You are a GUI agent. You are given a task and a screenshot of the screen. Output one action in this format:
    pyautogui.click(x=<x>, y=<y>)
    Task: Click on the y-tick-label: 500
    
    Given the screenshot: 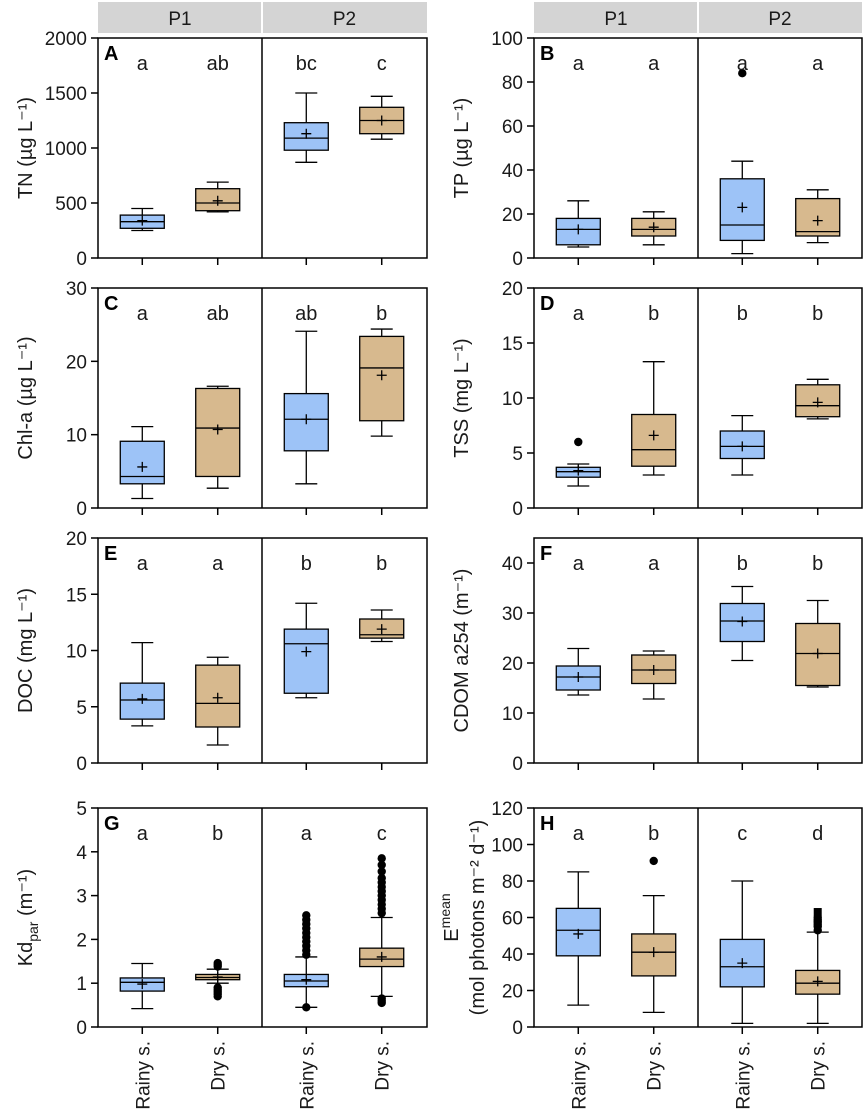 What is the action you would take?
    pyautogui.click(x=71, y=204)
    